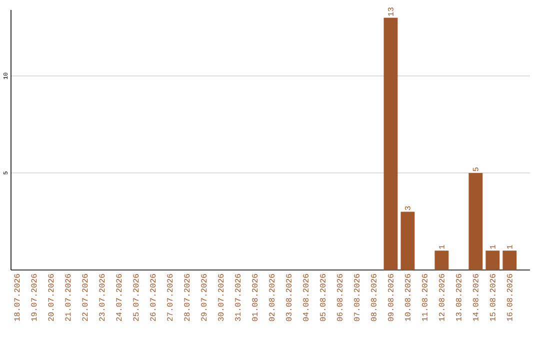 This screenshot has width=540, height=340. I want to click on x-tick-label: 23.07.2026, so click(102, 297).